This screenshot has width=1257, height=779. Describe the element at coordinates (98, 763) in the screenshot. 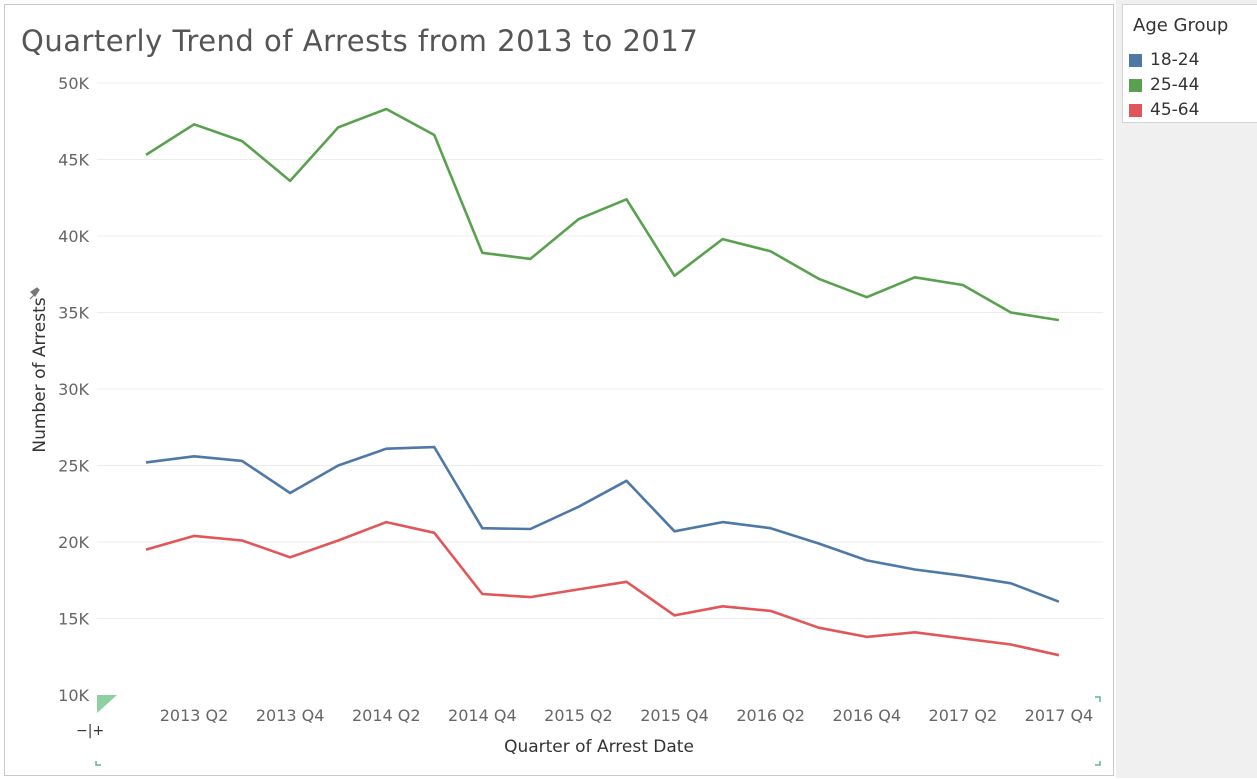

I see `corner-marker-bottom-left` at that location.